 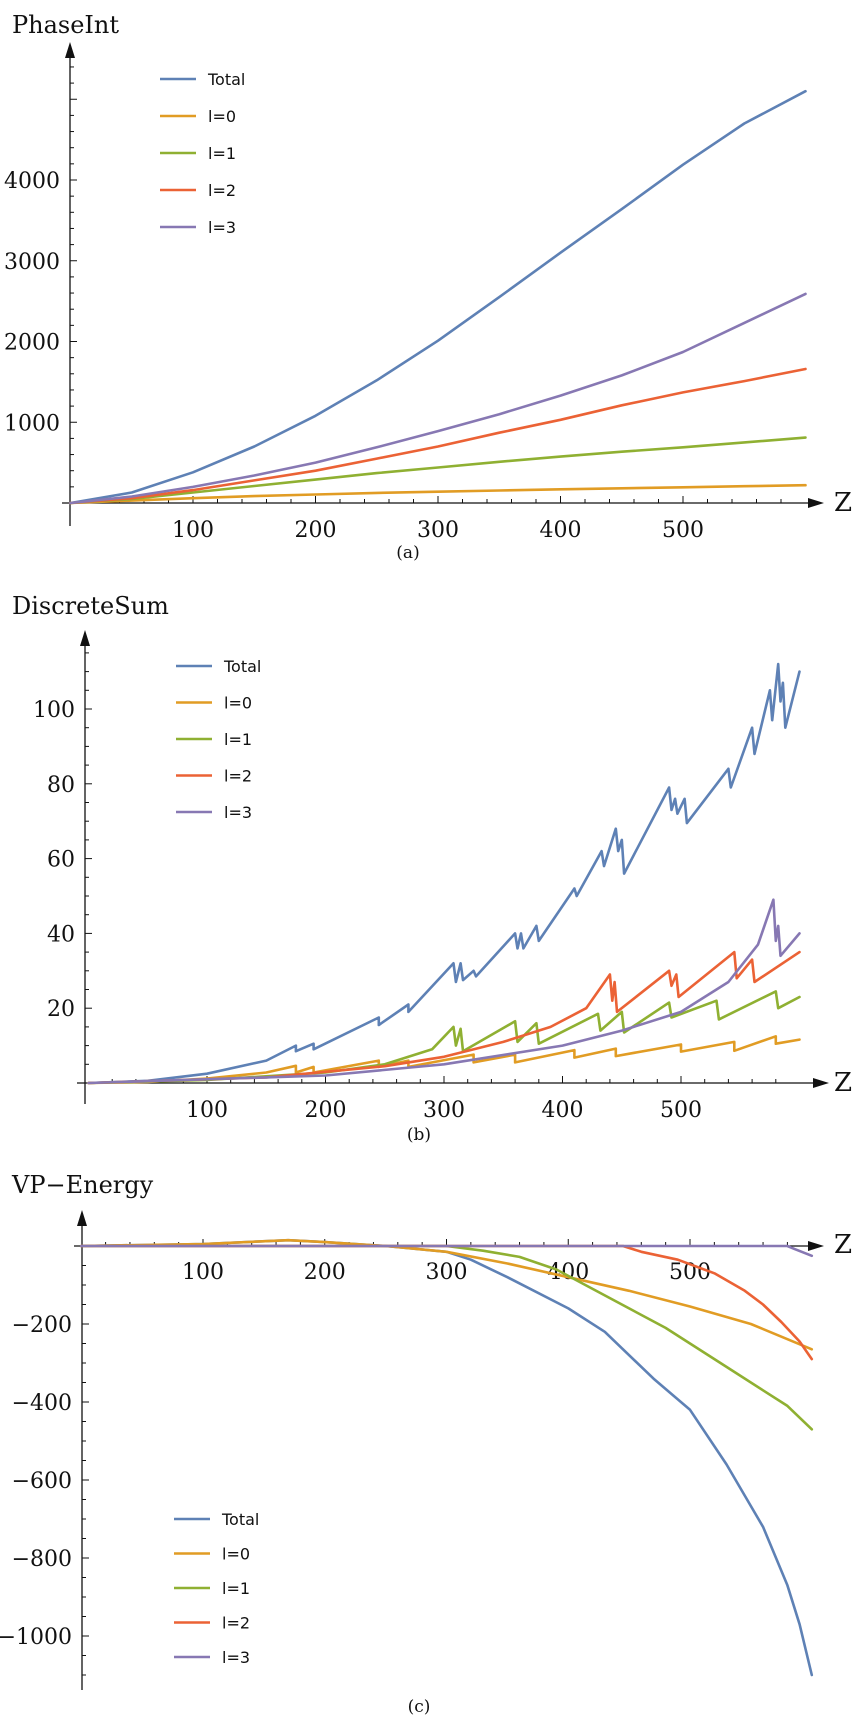 I want to click on y-tick-label: −800, so click(x=42, y=1559).